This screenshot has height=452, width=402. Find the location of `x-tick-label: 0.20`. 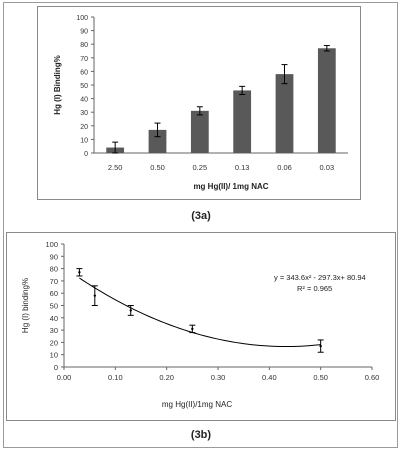

x-tick-label: 0.20 is located at coordinates (166, 377).